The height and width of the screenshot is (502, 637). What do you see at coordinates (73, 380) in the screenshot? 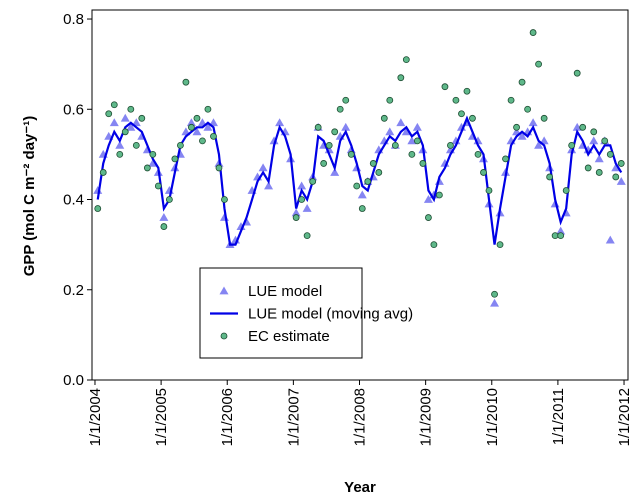
I see `y-tick-label: 0.0` at bounding box center [73, 380].